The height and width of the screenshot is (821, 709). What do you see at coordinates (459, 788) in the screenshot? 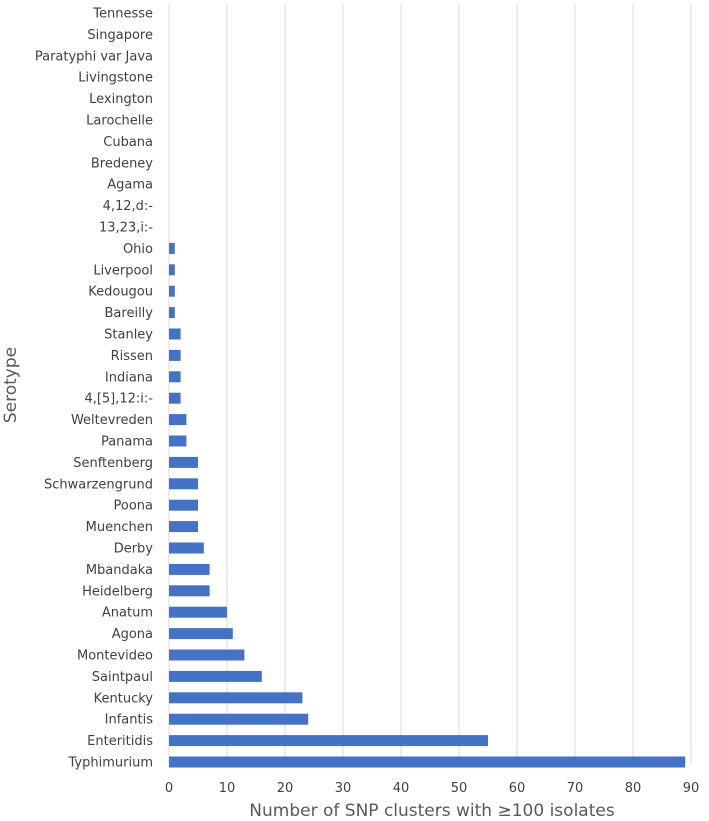
I see `x-tick-label: 50` at bounding box center [459, 788].